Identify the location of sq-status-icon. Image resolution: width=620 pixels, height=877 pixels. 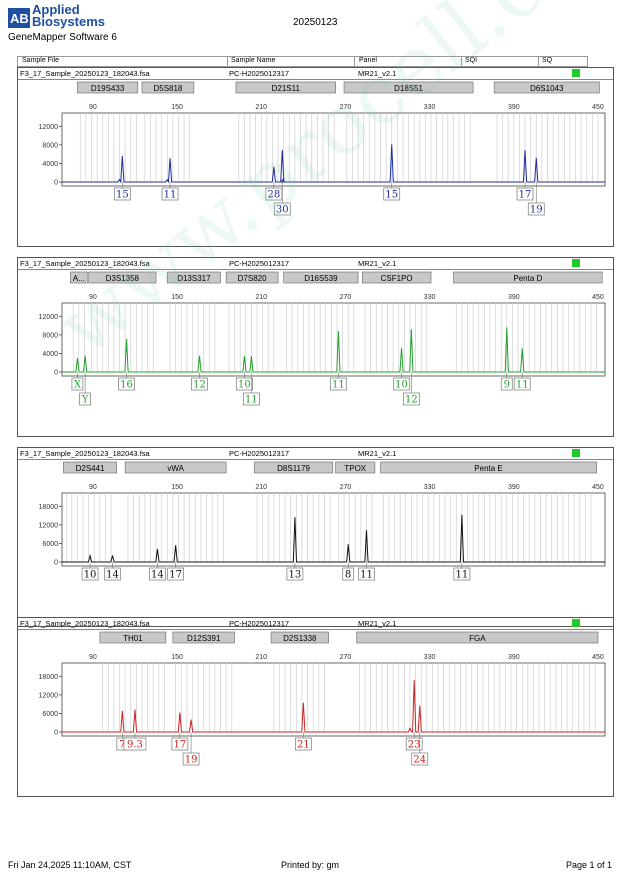
(576, 73).